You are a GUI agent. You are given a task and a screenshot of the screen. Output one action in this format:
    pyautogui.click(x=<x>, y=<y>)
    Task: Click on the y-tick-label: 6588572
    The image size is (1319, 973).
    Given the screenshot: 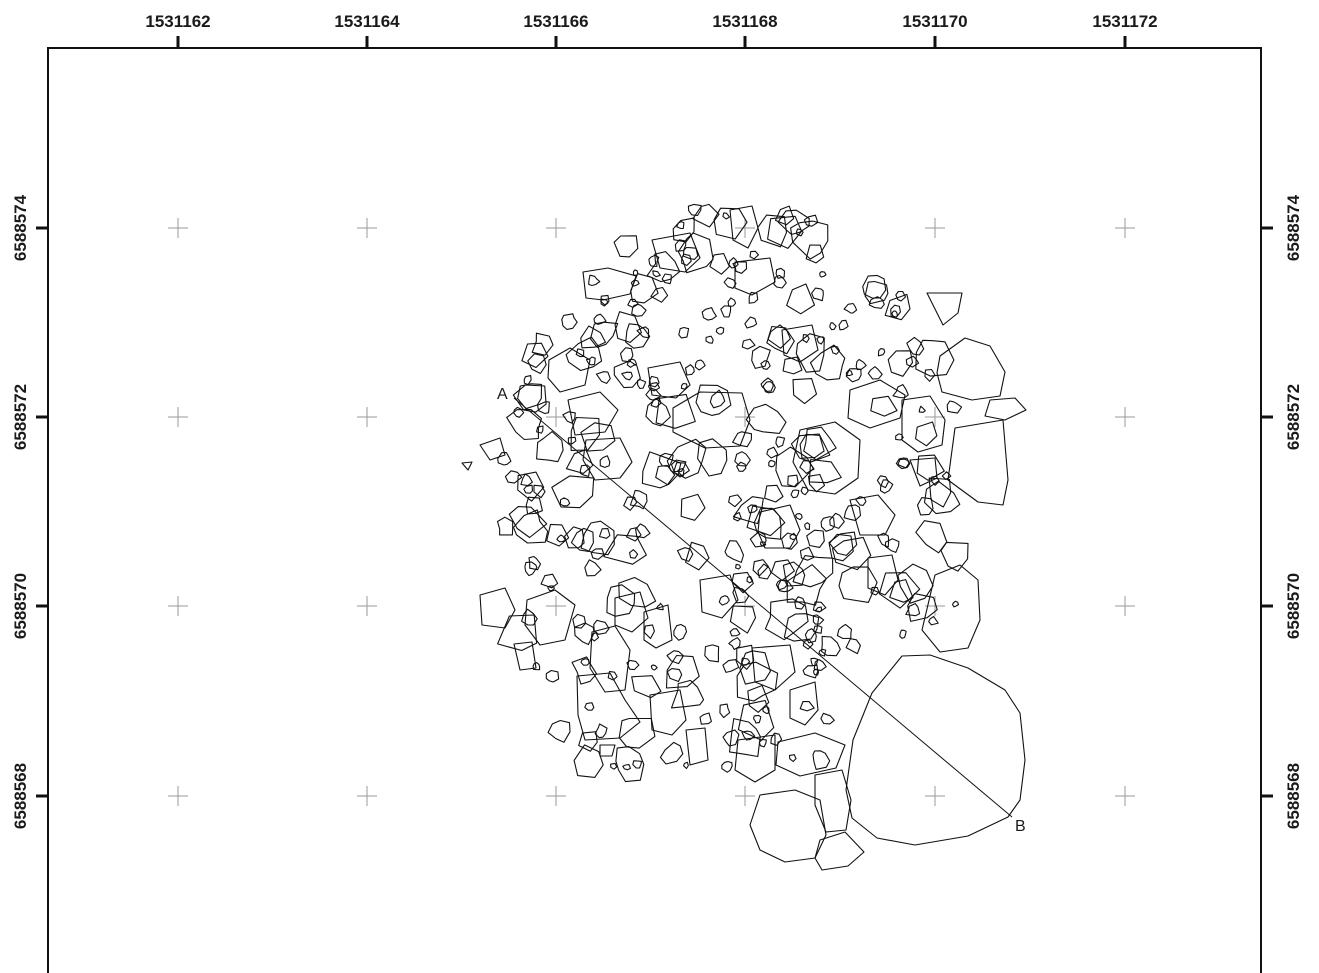 What is the action you would take?
    pyautogui.click(x=1293, y=417)
    